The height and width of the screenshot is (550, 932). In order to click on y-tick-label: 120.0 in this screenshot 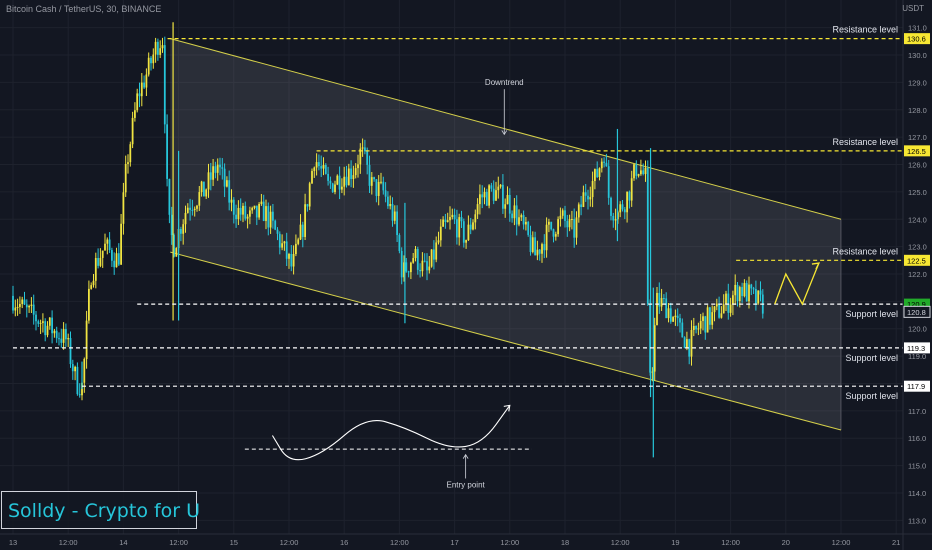, I will do `click(917, 329)`.